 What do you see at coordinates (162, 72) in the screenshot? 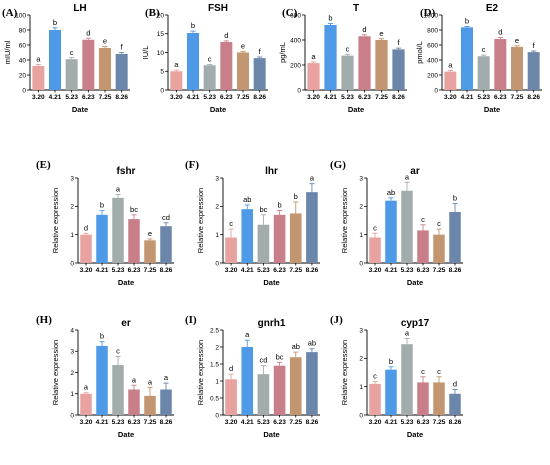
I see `y-tick-label: 5` at bounding box center [162, 72].